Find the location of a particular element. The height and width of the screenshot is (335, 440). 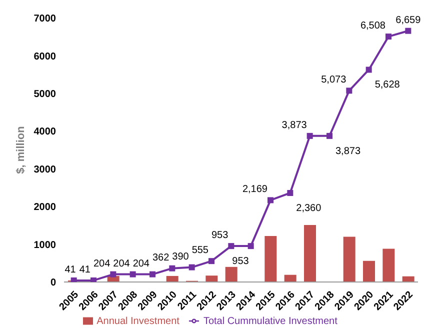

legend-label: Annual Investment is located at coordinates (138, 321).